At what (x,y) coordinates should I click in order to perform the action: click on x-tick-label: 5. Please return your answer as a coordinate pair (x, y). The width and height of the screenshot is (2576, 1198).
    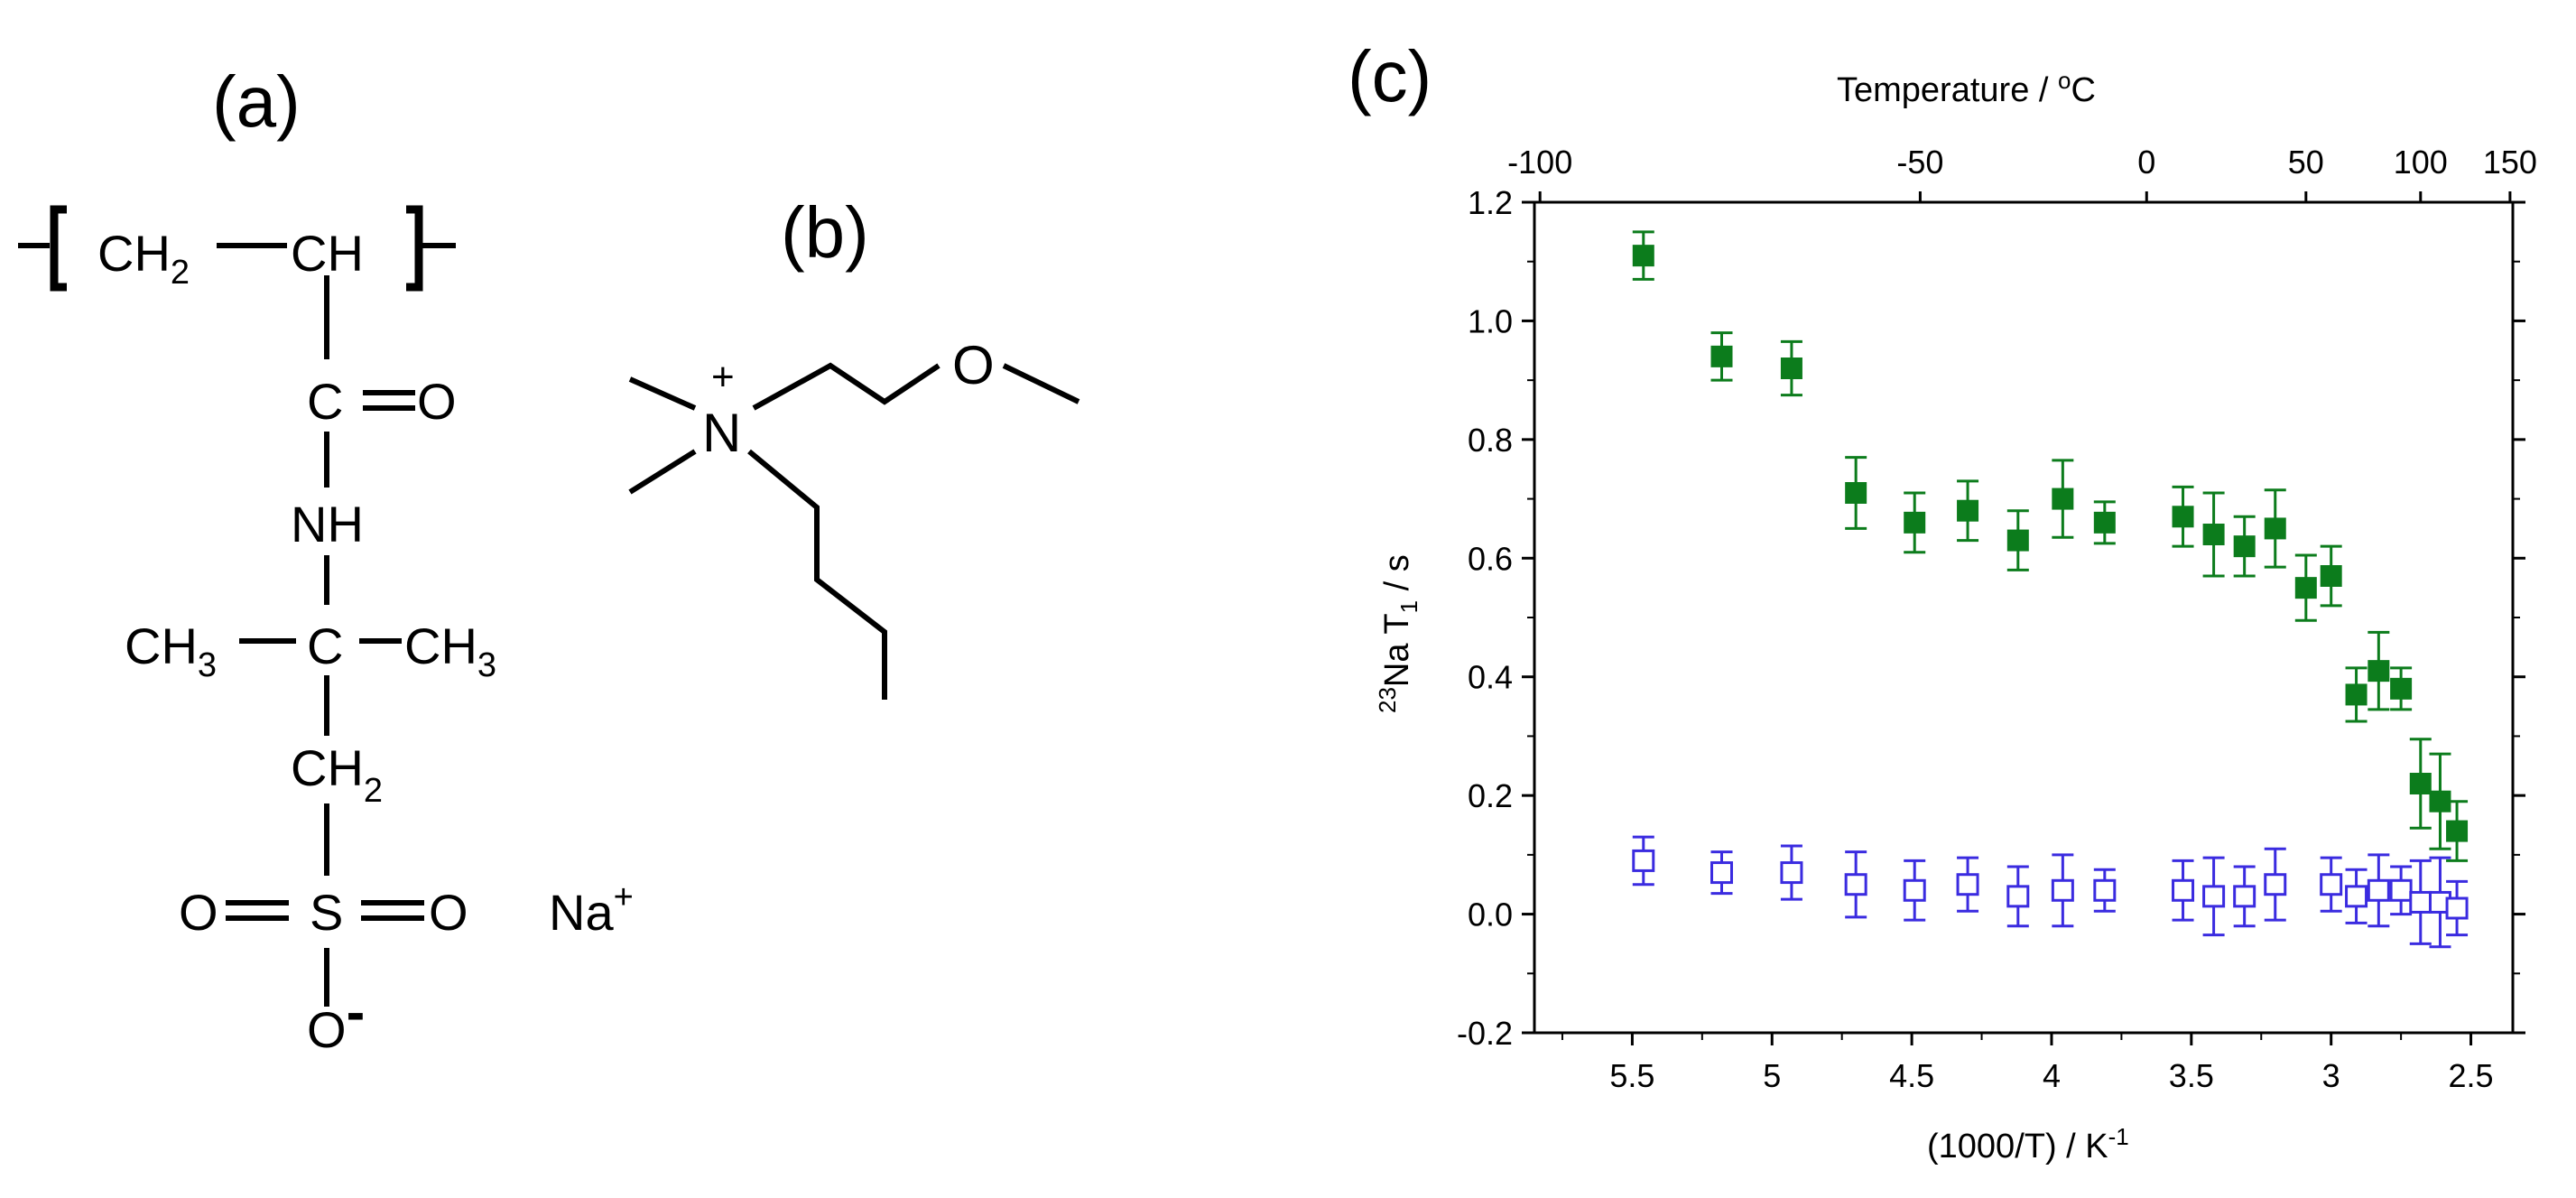
    Looking at the image, I should click on (1772, 1075).